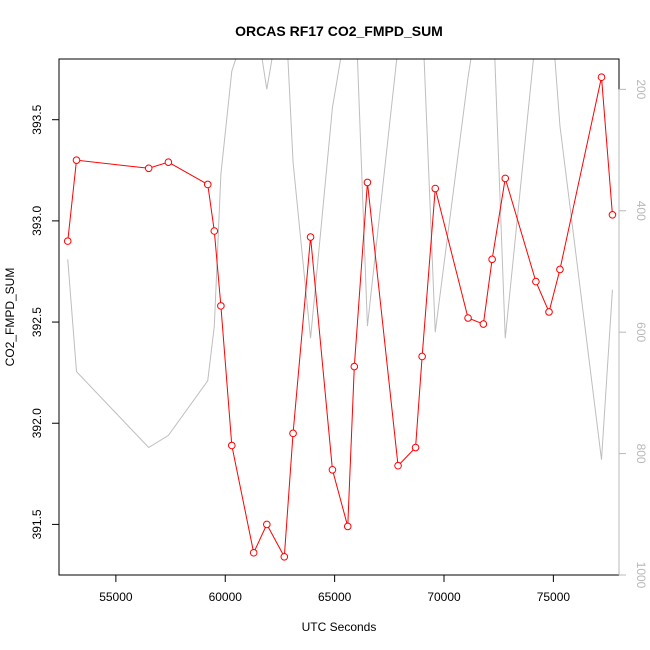 This screenshot has width=650, height=650. What do you see at coordinates (226, 597) in the screenshot?
I see `x-tick-label: 60000` at bounding box center [226, 597].